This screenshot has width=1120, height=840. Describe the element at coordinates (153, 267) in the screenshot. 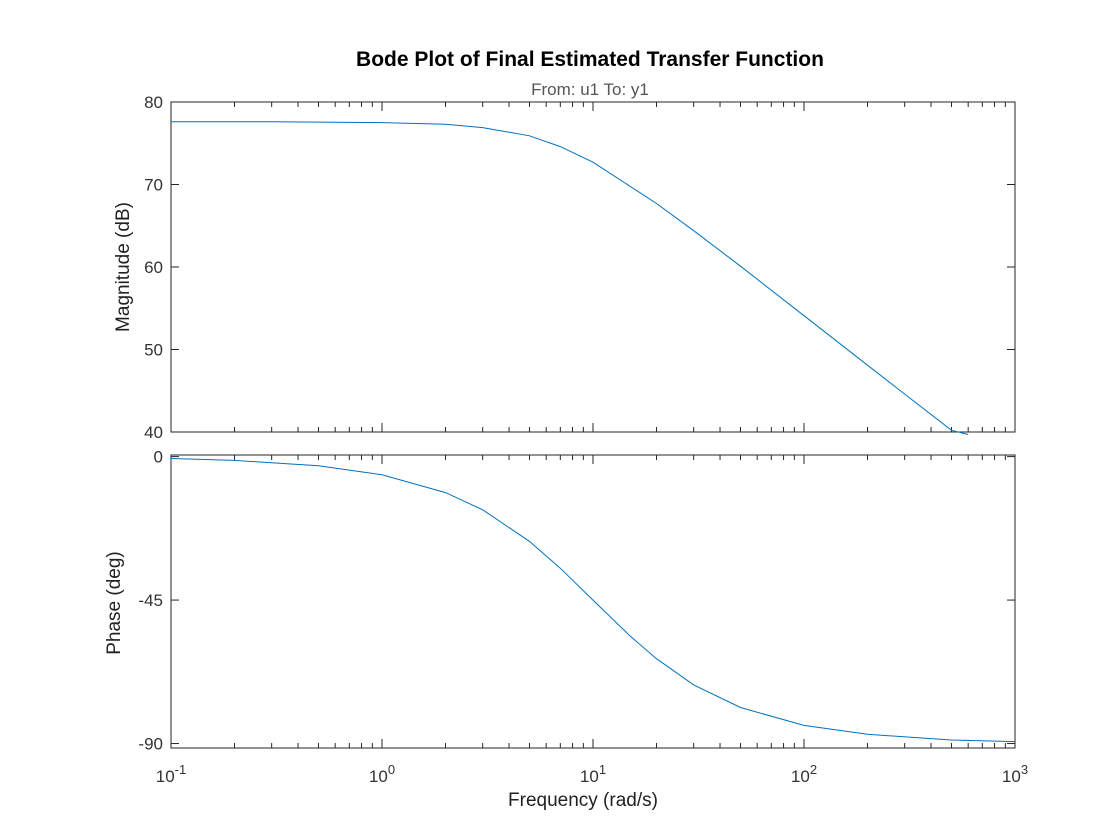

I see `magnitude-ytick-label: 60` at that location.